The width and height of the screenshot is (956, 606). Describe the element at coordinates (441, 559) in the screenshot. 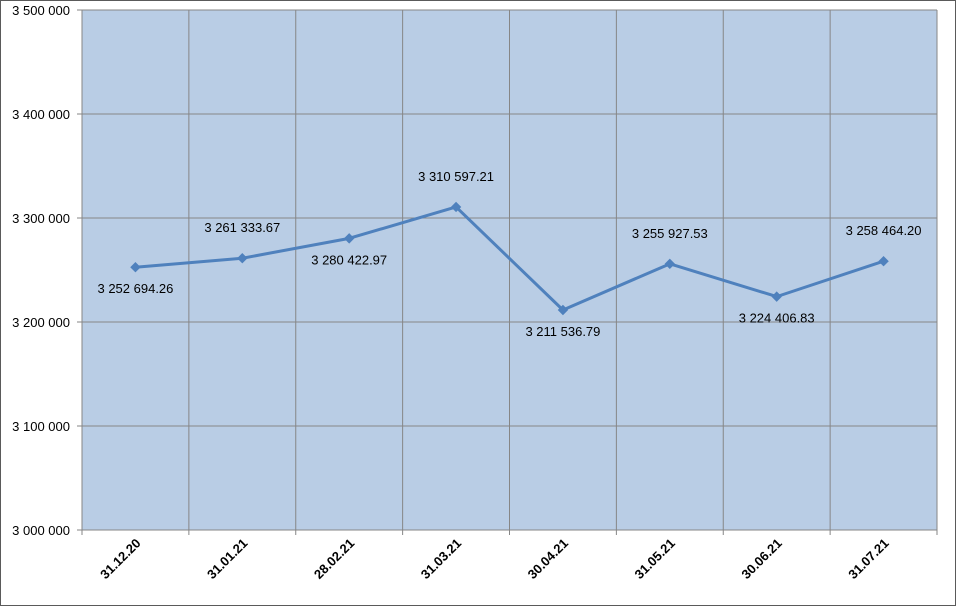

I see `x-tick-label: 31.03.21` at that location.